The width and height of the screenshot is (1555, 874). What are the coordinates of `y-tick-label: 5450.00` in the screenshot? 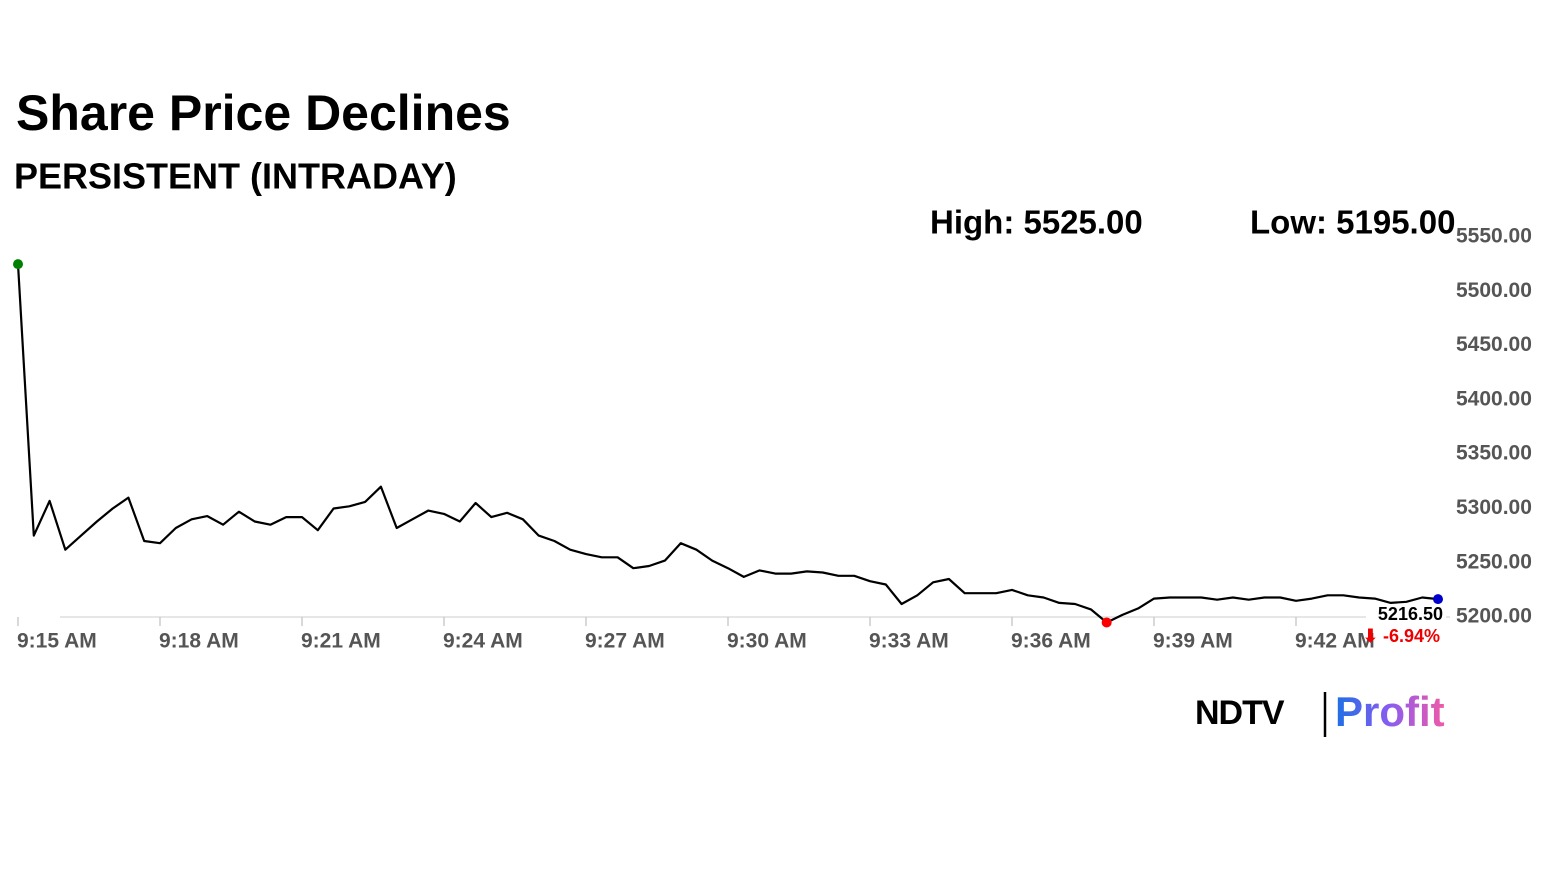 It's located at (1494, 344).